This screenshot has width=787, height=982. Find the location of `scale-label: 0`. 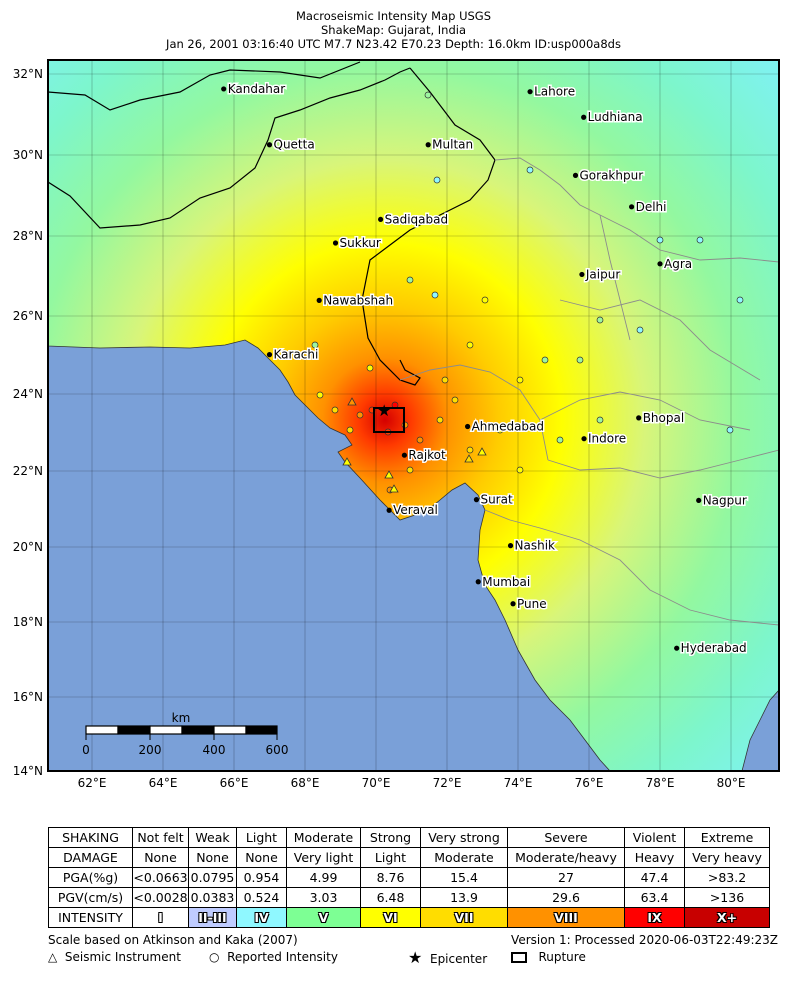

scale-label: 0 is located at coordinates (86, 750).